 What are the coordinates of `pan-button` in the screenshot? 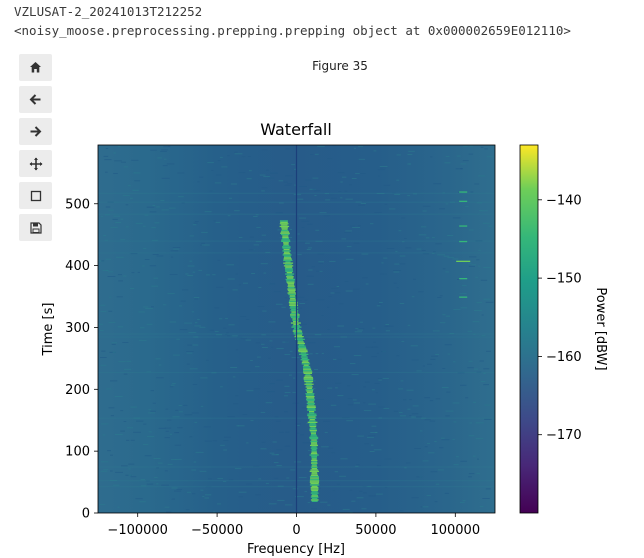 It's located at (35, 163).